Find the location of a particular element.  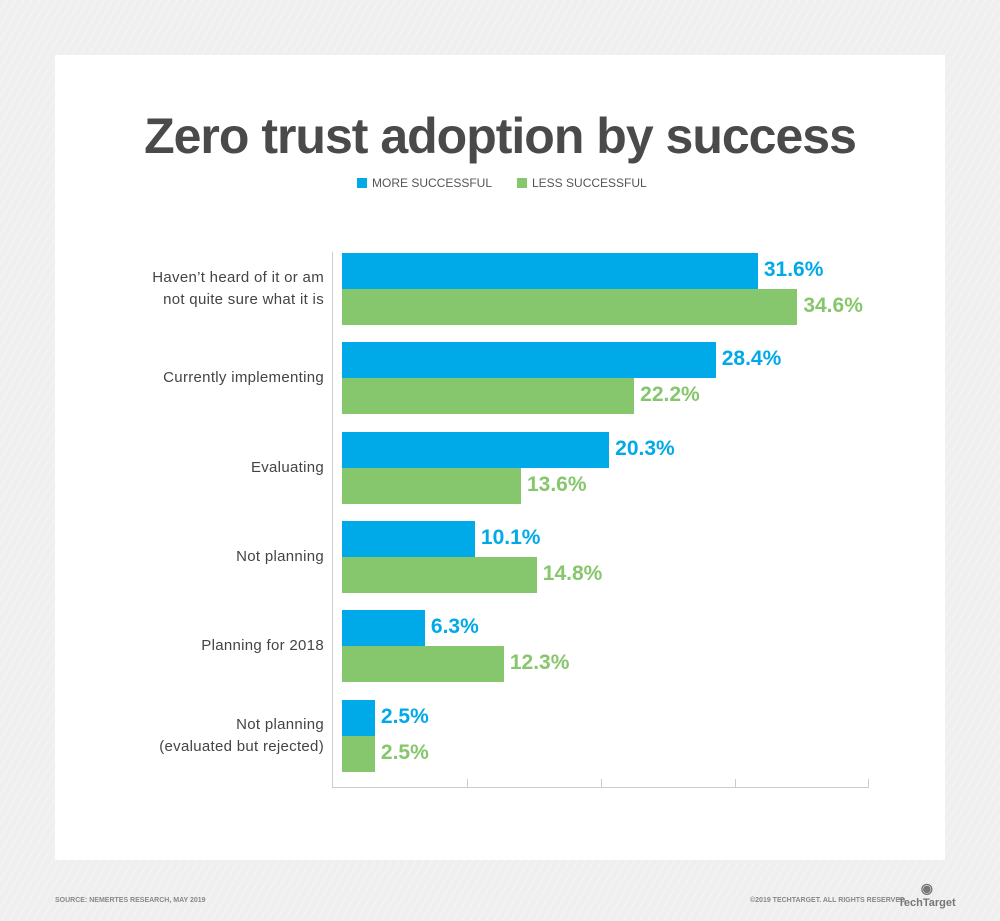

eye-icon: ◉ is located at coordinates (926, 888).